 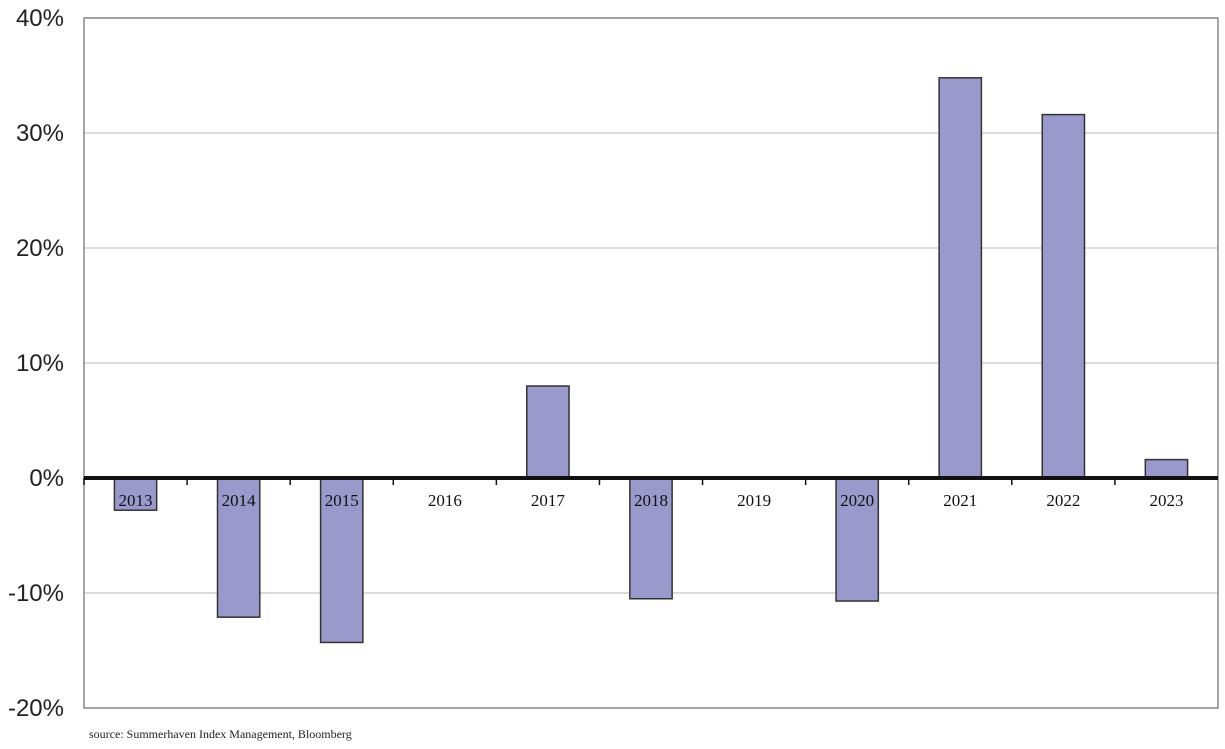 What do you see at coordinates (136, 500) in the screenshot?
I see `x-tick-label: 2013` at bounding box center [136, 500].